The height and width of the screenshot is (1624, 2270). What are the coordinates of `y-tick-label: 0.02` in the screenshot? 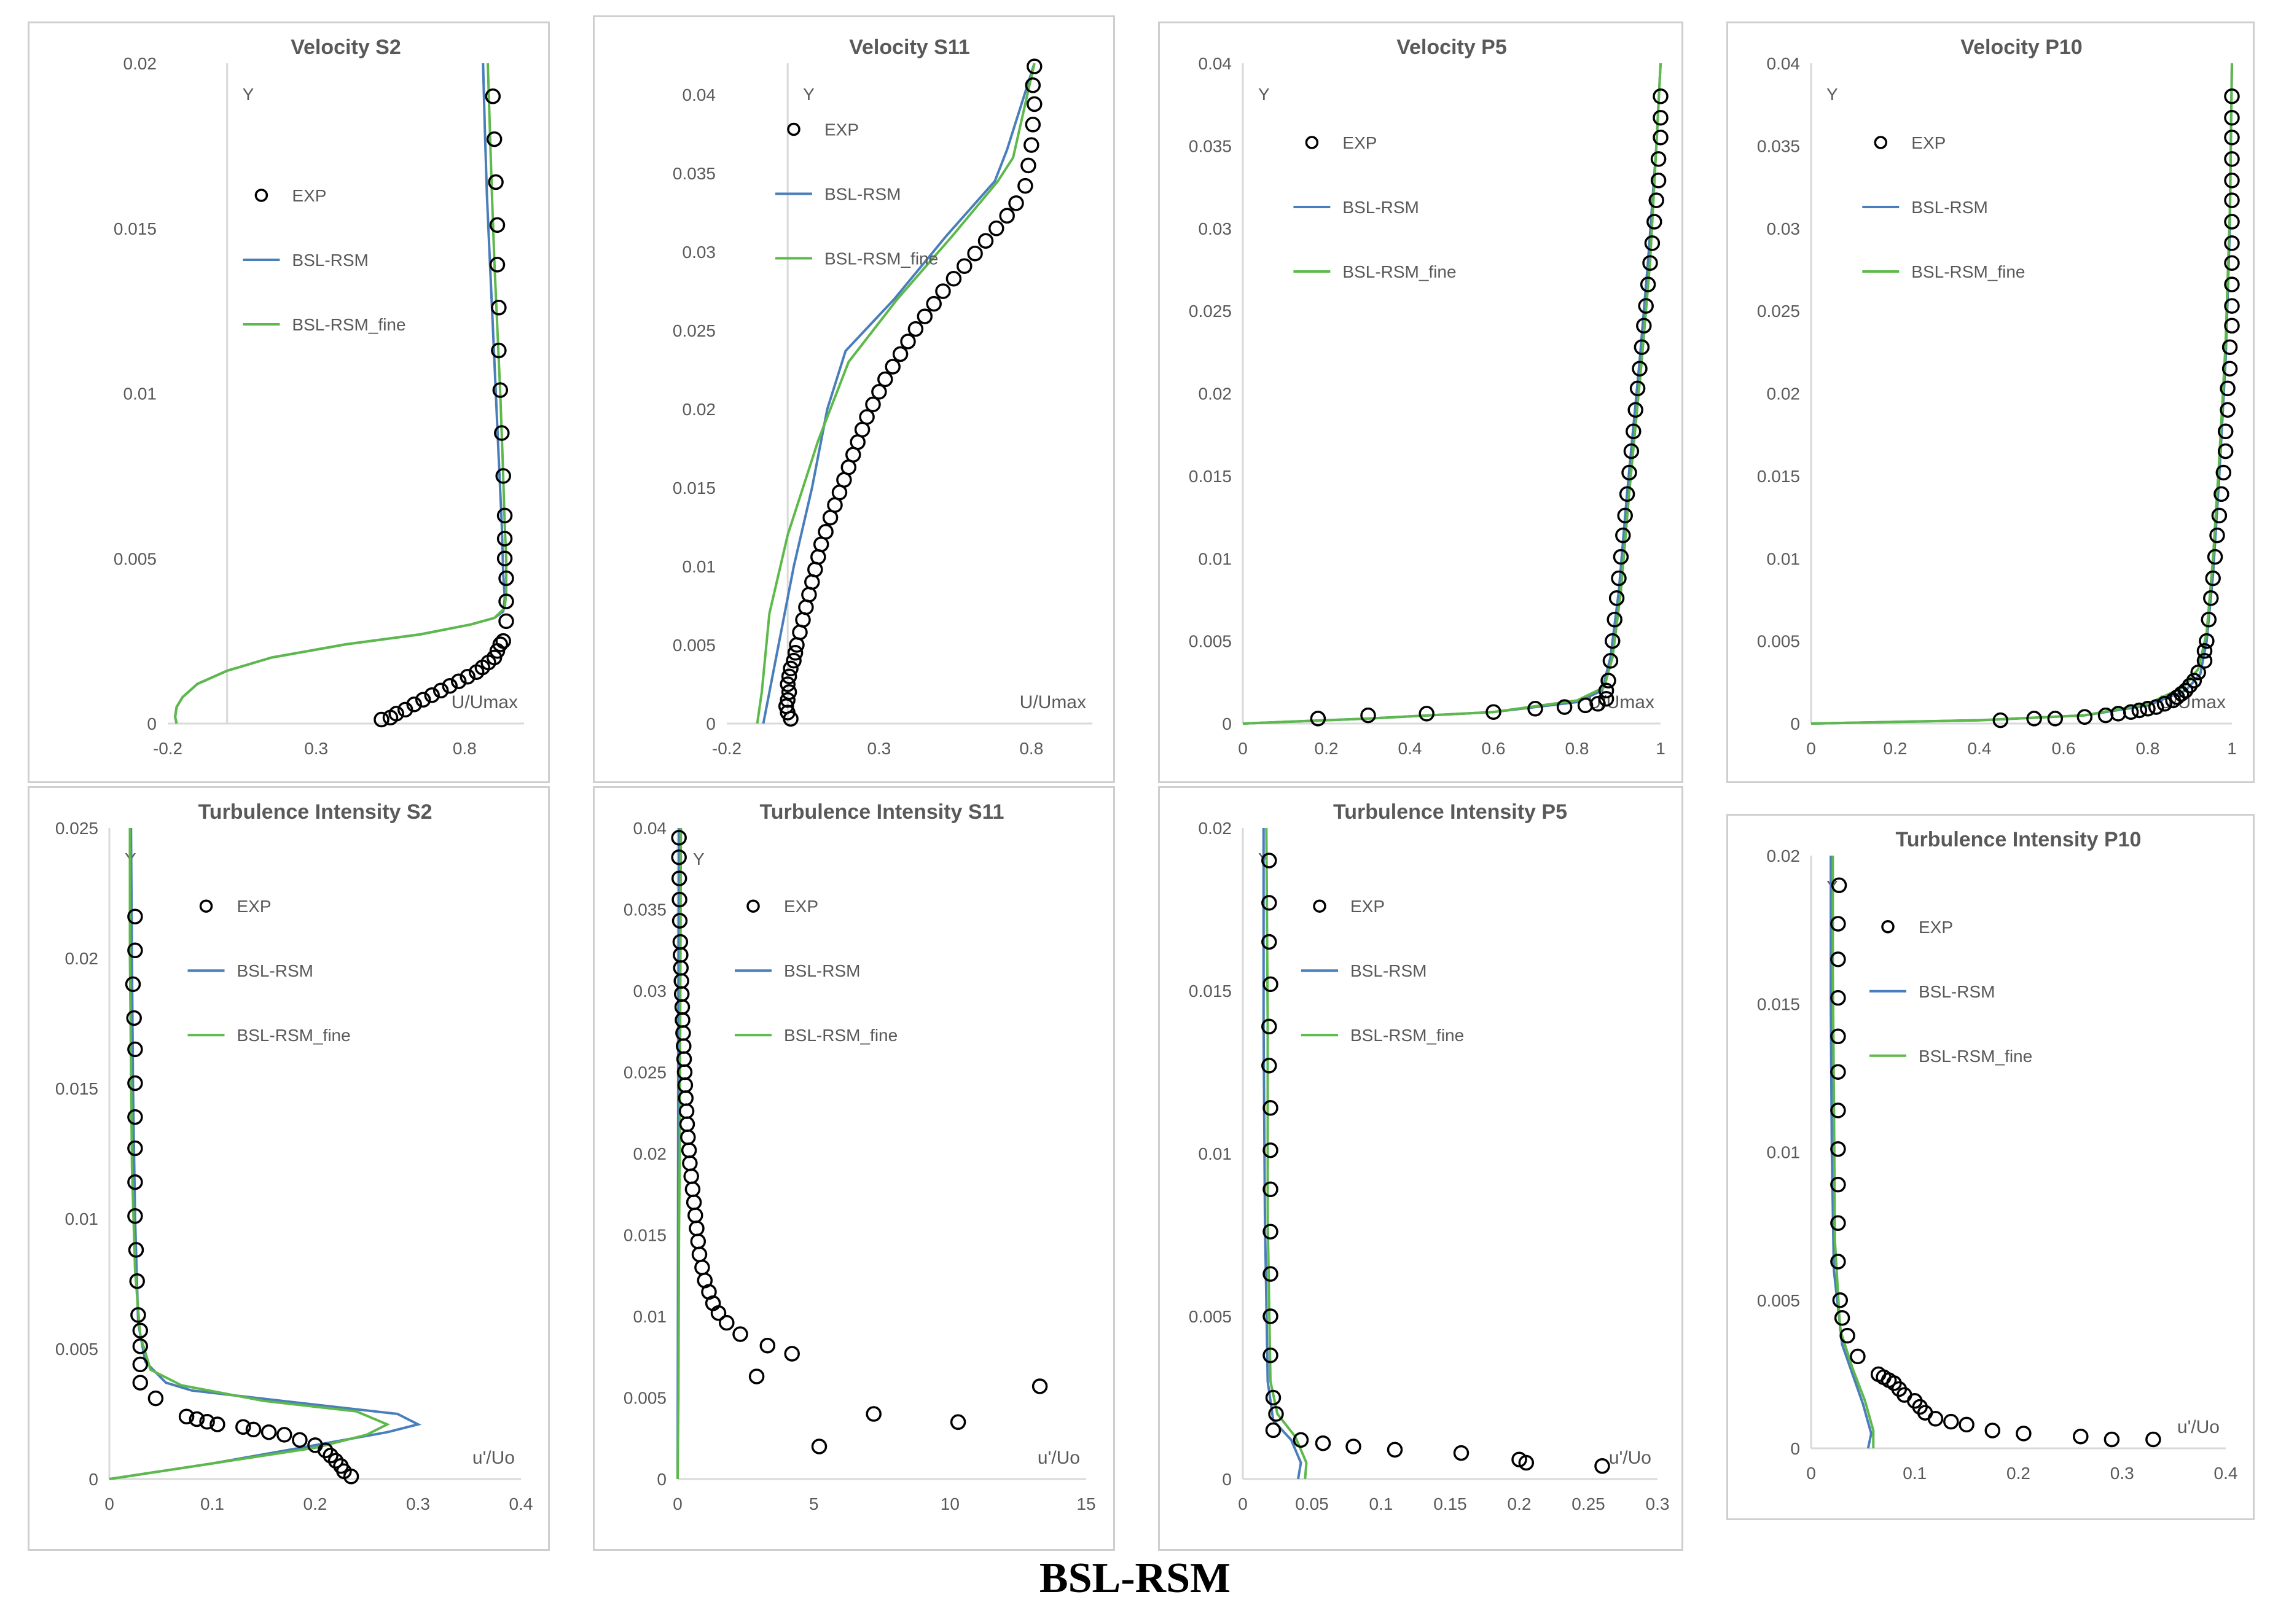 It's located at (650, 1153).